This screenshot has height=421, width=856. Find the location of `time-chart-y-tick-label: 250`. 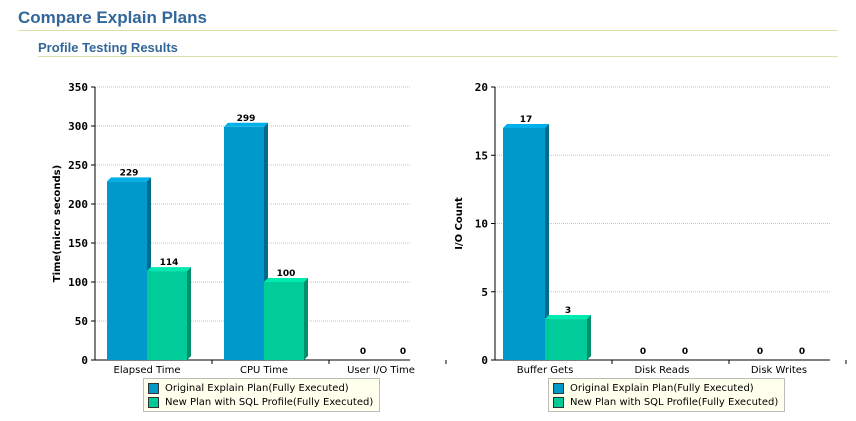

time-chart-y-tick-label: 250 is located at coordinates (78, 165).